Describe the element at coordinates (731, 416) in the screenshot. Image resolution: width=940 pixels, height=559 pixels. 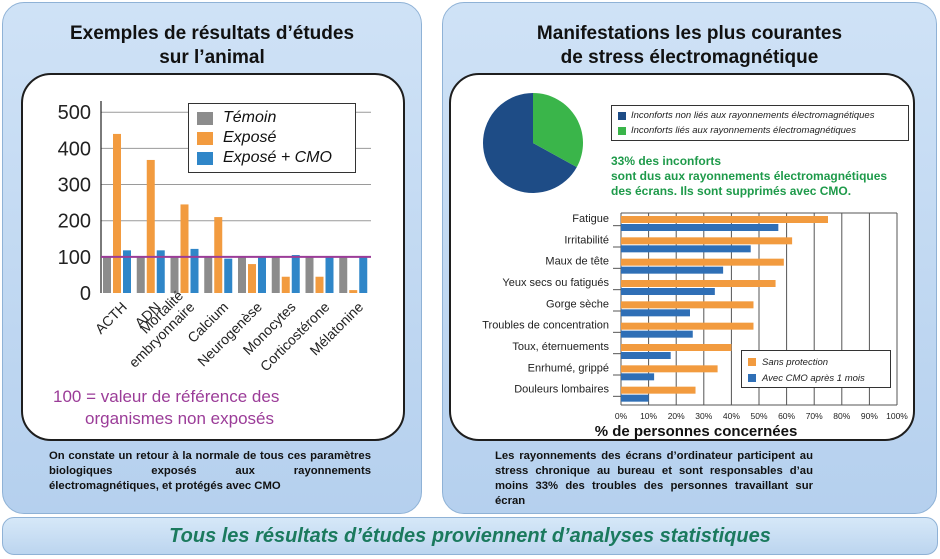
I see `symptom-x-tick-label: 40%` at that location.